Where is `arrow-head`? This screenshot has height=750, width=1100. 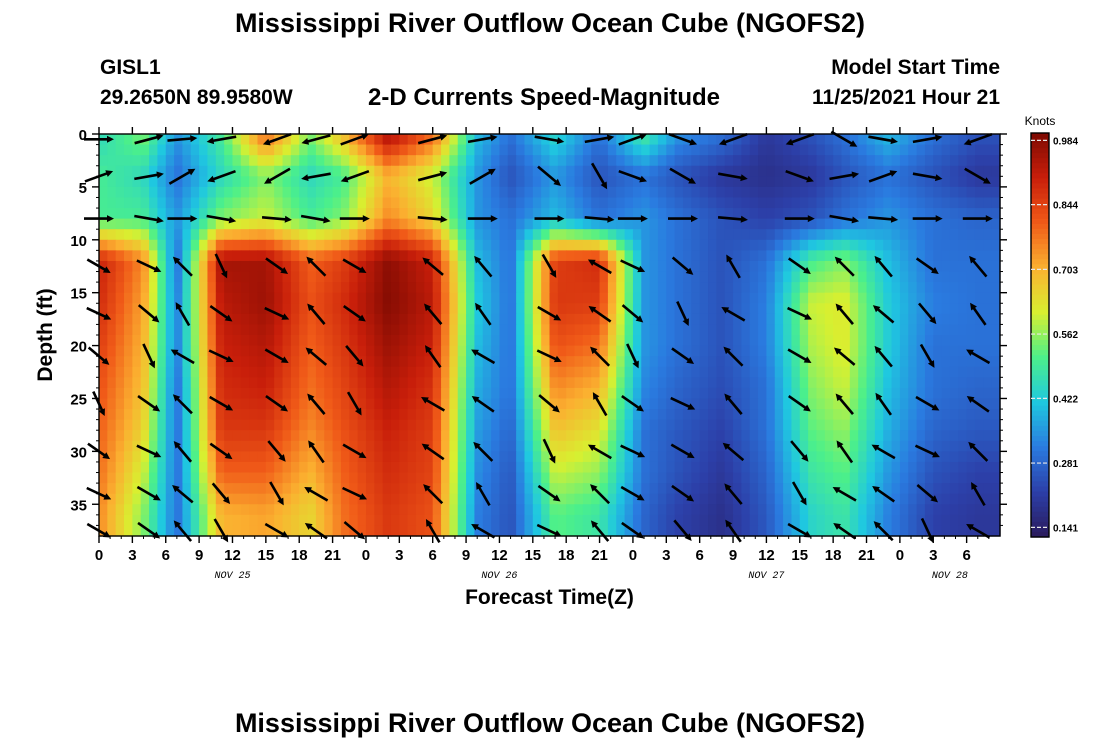
arrow-head is located at coordinates (177, 524).